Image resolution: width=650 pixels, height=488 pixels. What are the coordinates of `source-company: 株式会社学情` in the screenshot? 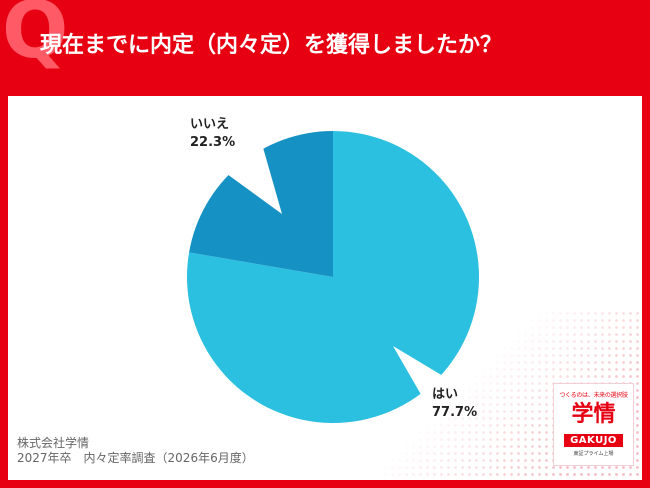 It's located at (53, 443).